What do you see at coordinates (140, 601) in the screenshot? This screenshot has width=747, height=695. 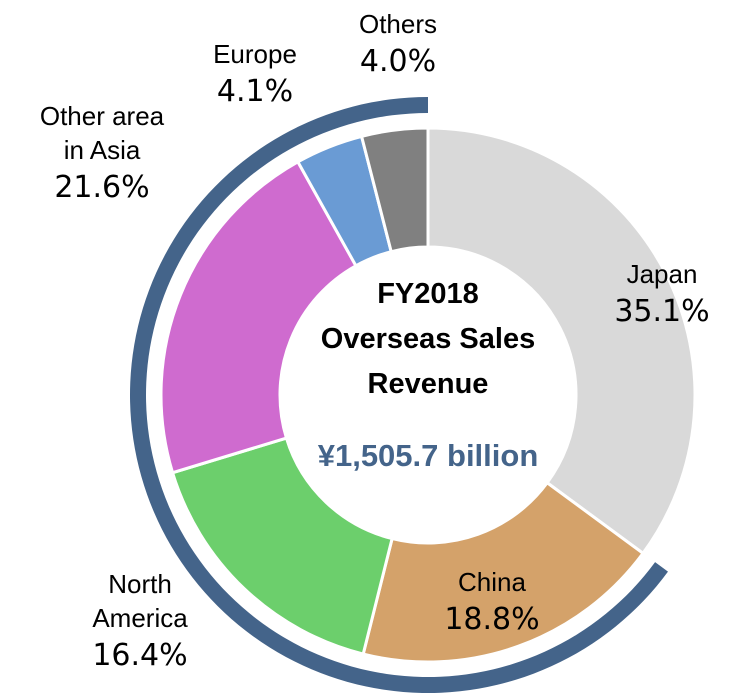 I see `category-label: North America` at bounding box center [140, 601].